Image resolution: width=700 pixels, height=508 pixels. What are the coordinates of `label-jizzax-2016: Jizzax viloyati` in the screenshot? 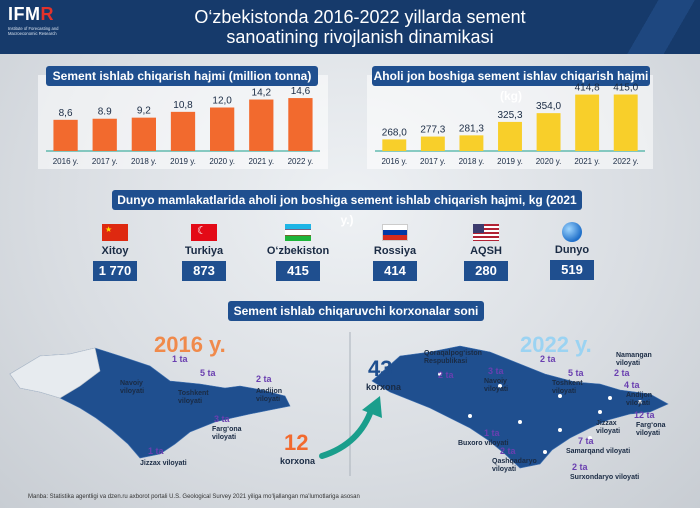 It's located at (163, 463).